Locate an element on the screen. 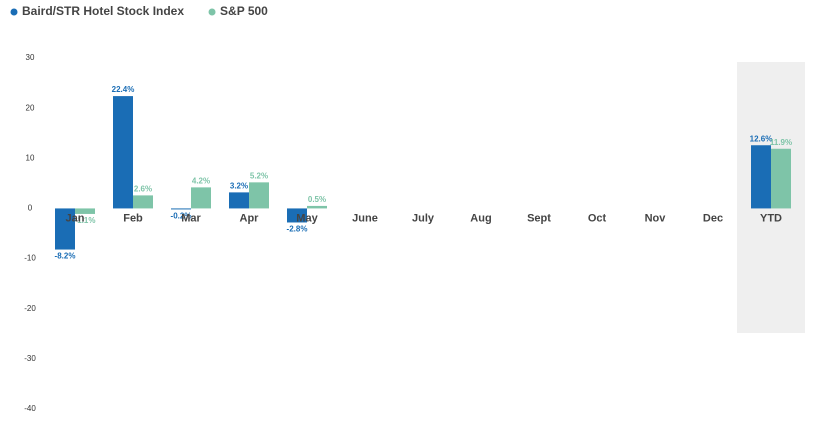  x-tick-label: Sept is located at coordinates (539, 218).